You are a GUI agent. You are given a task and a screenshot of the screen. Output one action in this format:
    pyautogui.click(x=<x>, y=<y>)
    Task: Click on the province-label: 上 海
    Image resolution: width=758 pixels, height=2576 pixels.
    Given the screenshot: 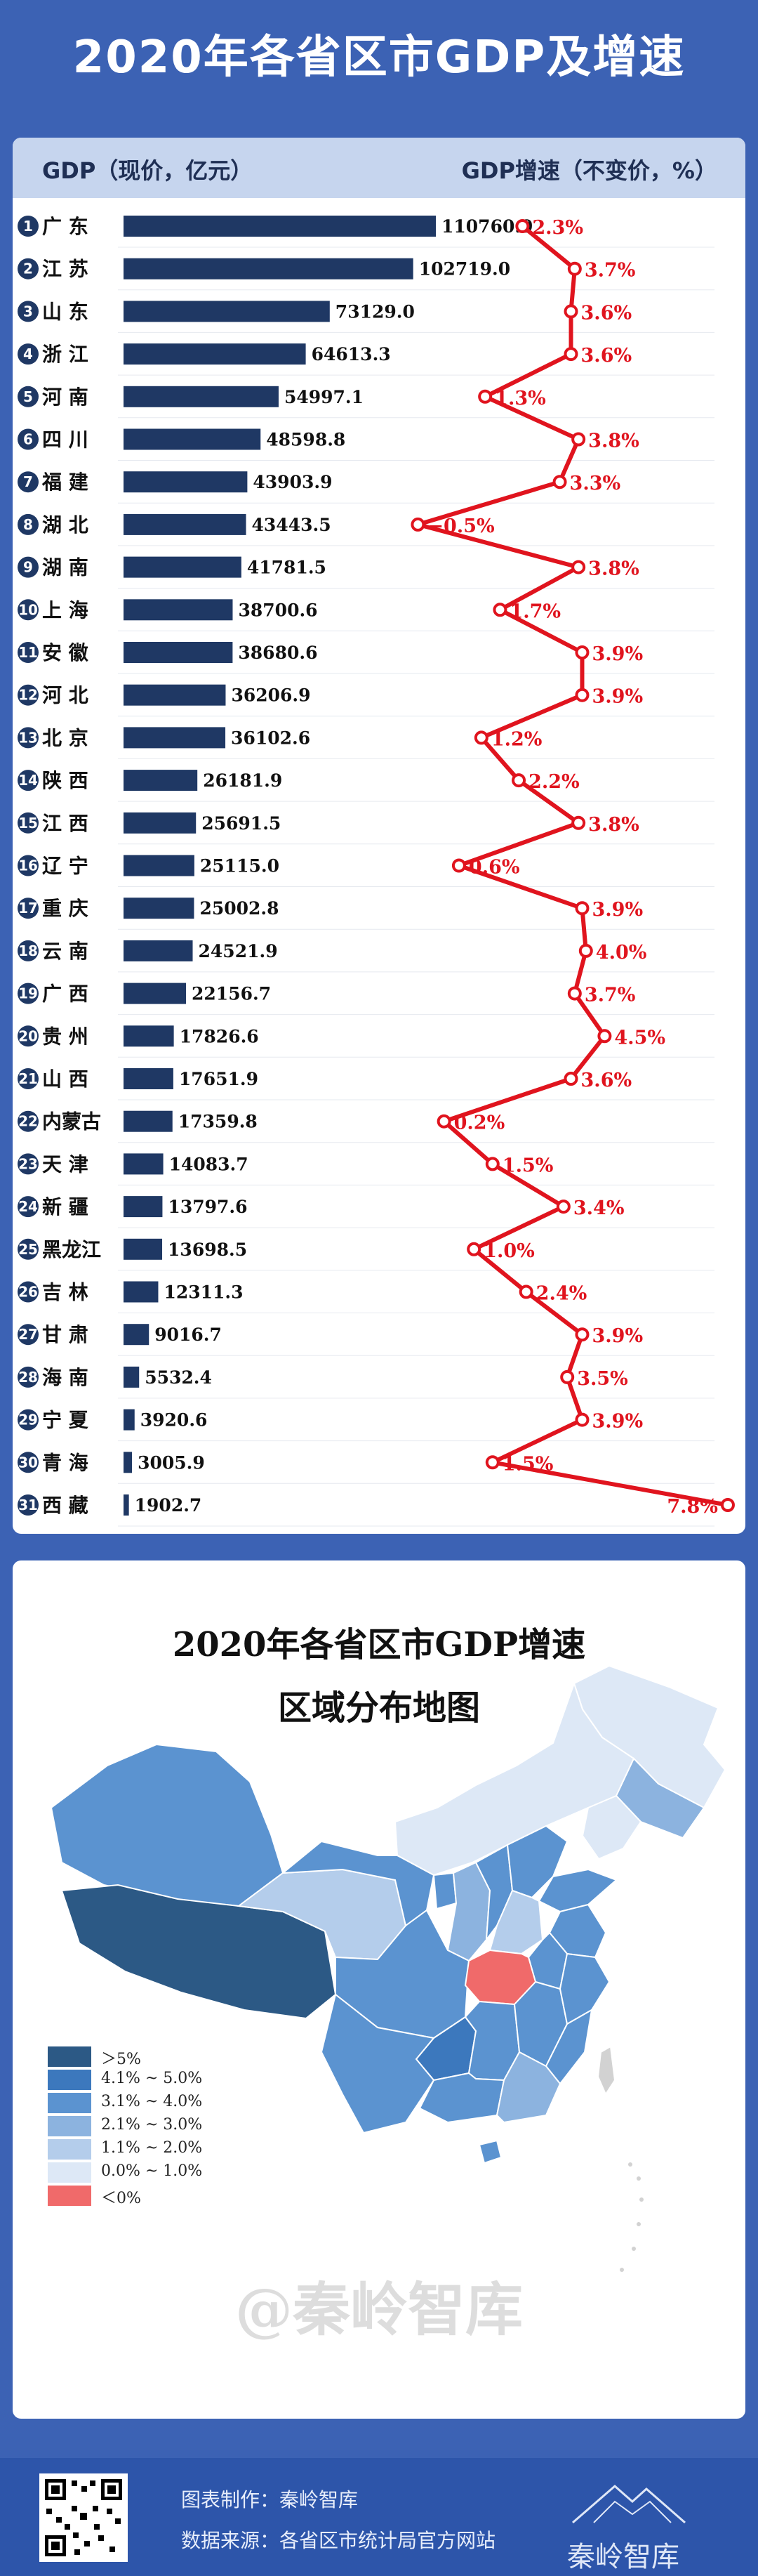 What is the action you would take?
    pyautogui.click(x=65, y=610)
    